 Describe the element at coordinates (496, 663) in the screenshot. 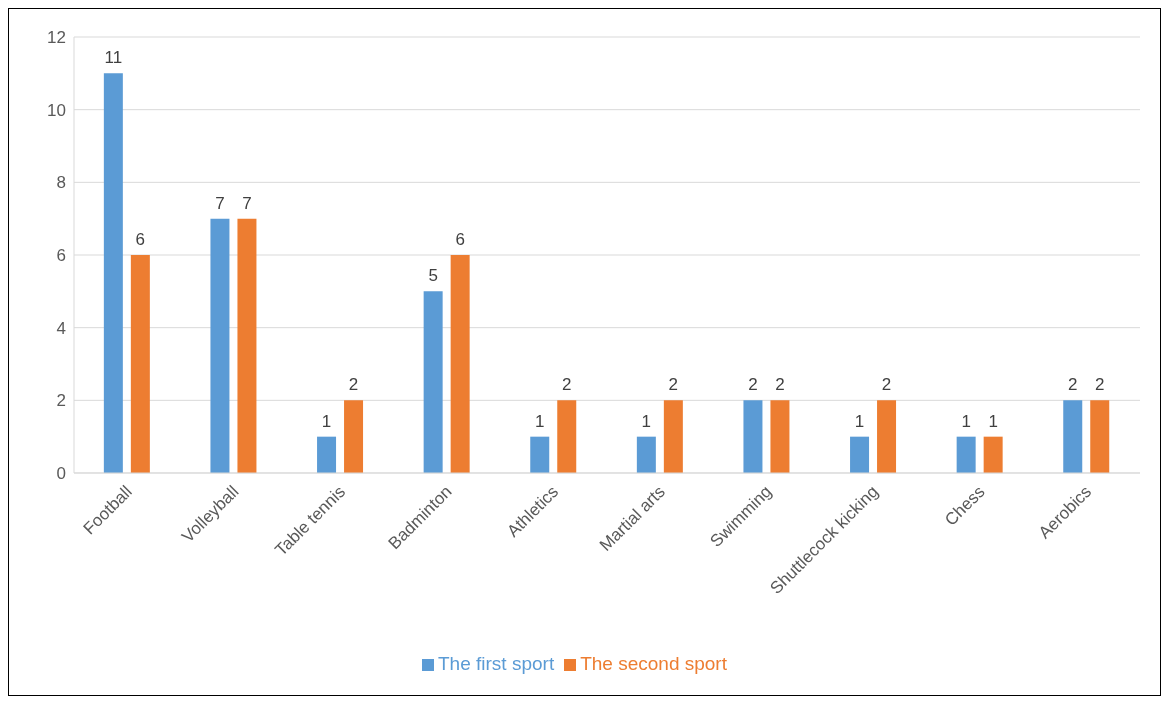

I see `legend-label: The first sport` at that location.